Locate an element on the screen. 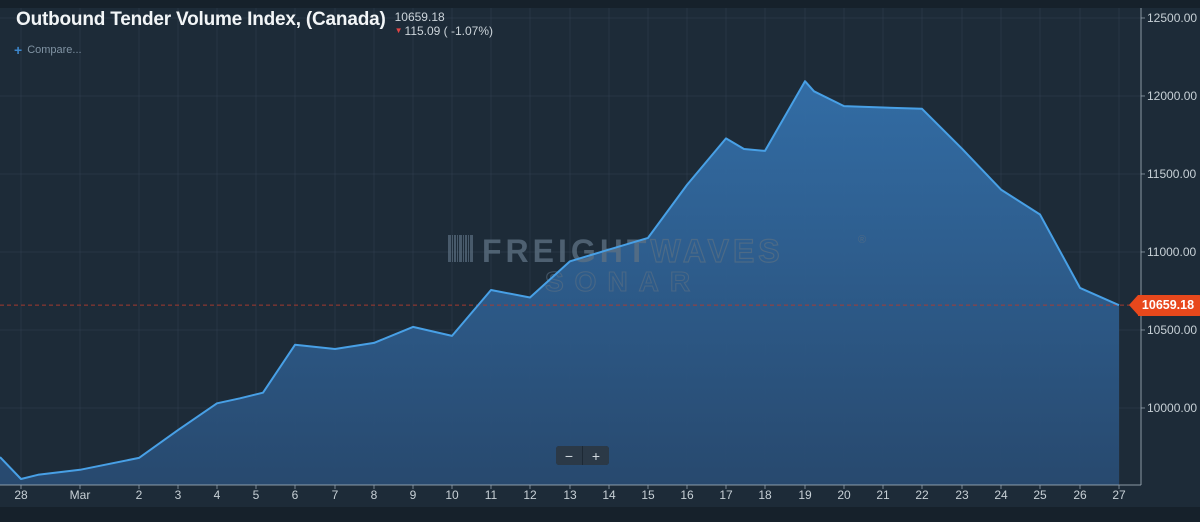  watermark-brand: FREIGHTWAVES is located at coordinates (633, 251).